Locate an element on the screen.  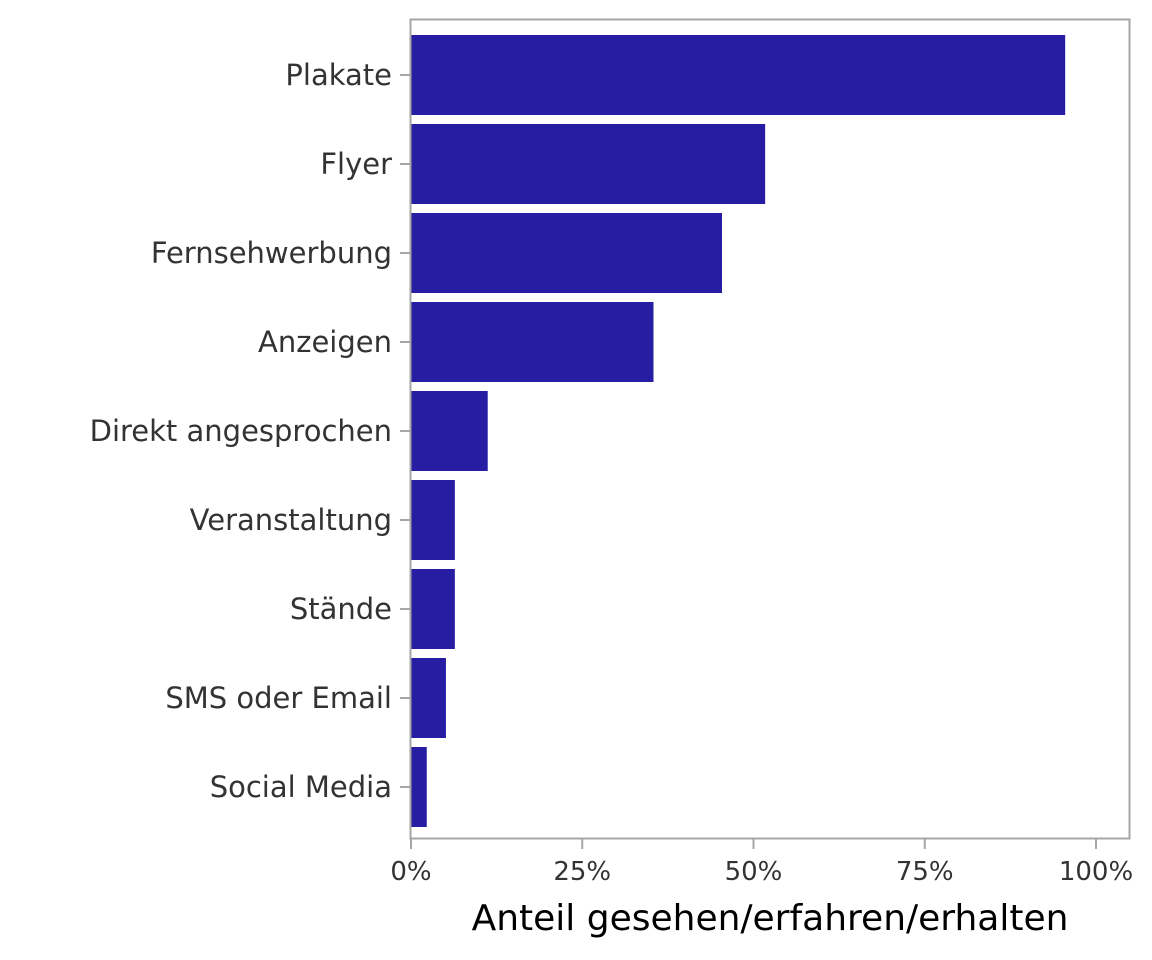
x-tick-label: 0% is located at coordinates (410, 872).